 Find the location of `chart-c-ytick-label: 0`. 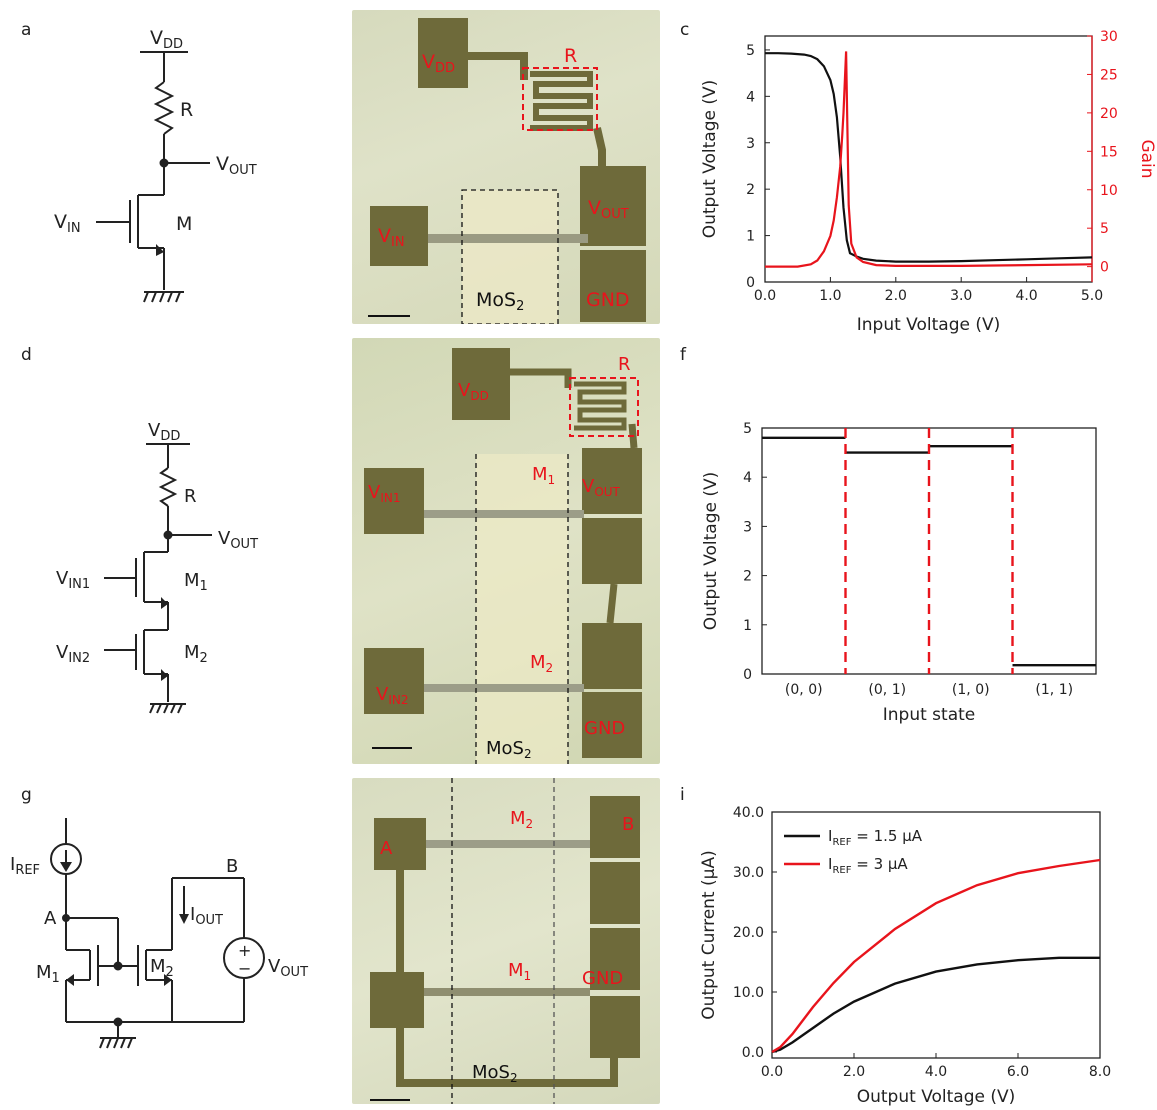

chart-c-ytick-label: 0 is located at coordinates (750, 283).